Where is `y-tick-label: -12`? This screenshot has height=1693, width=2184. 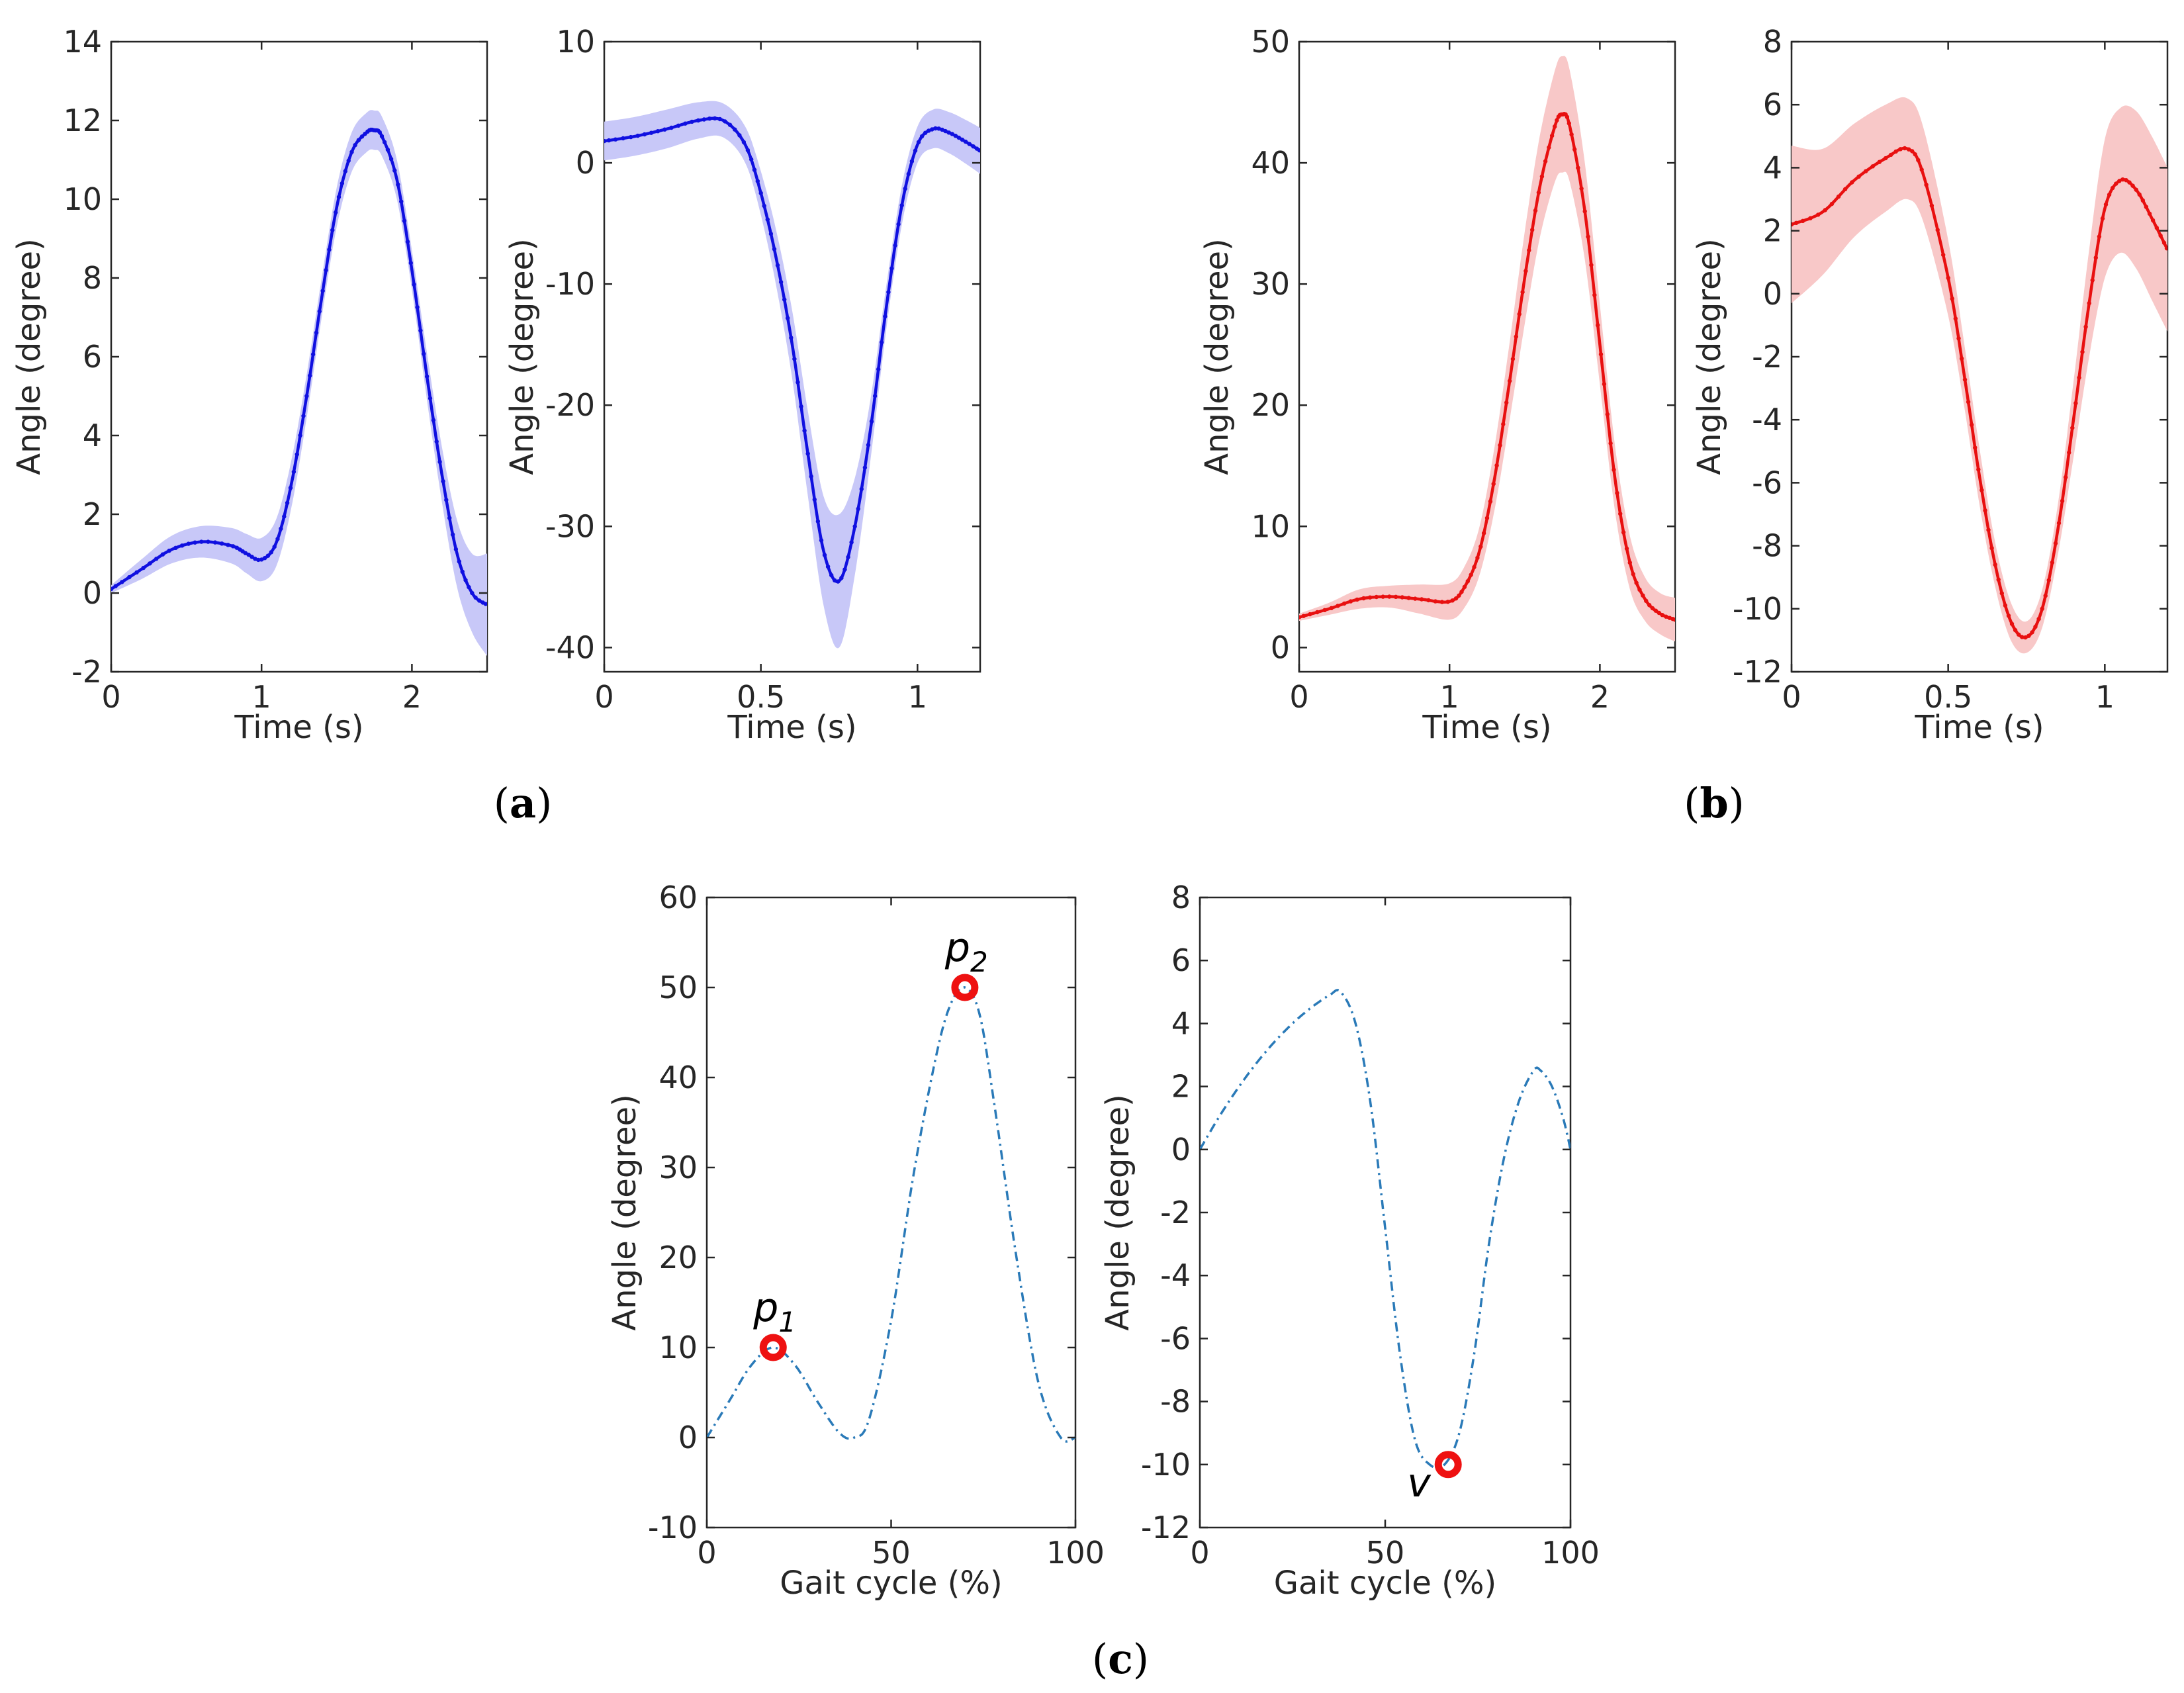 y-tick-label: -12 is located at coordinates (1166, 1527).